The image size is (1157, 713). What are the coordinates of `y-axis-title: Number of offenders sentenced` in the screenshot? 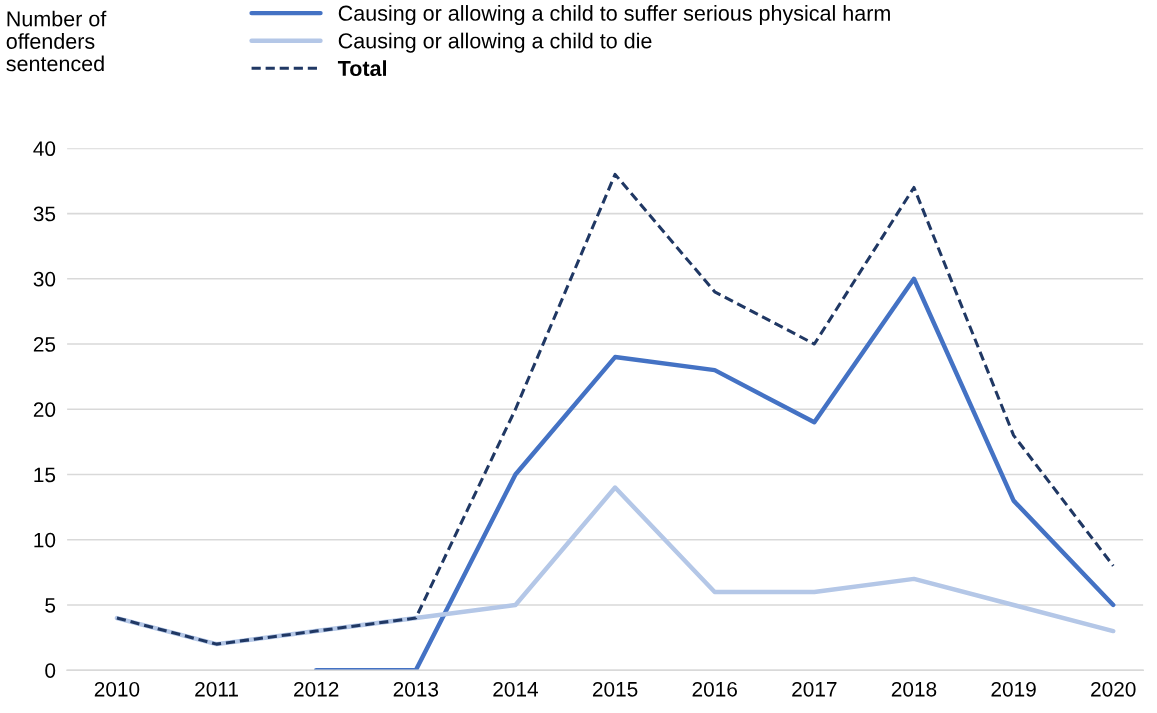 It's located at (56, 41).